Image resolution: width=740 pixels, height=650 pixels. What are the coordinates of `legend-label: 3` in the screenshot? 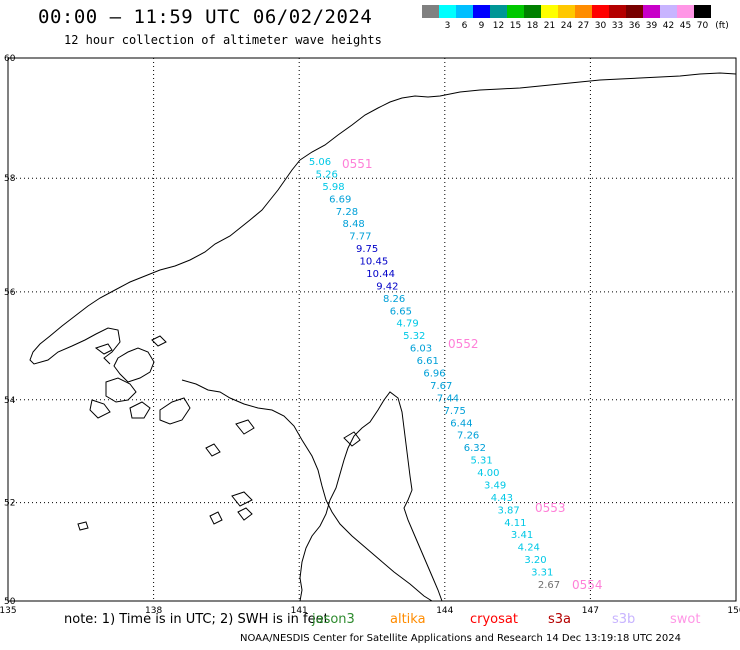 It's located at (447, 26).